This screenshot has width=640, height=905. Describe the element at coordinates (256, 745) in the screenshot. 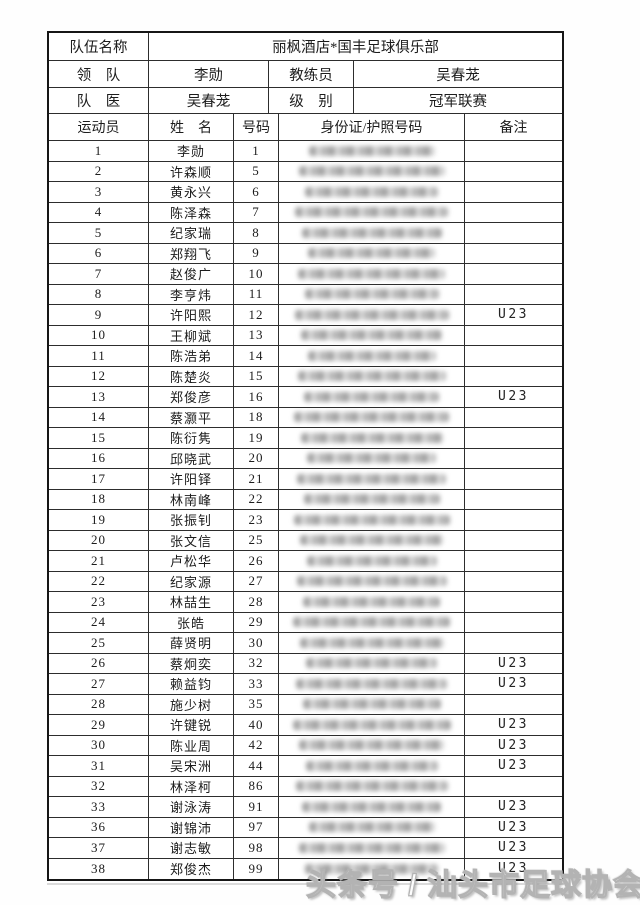

I see `player-number-cell: 42` at that location.